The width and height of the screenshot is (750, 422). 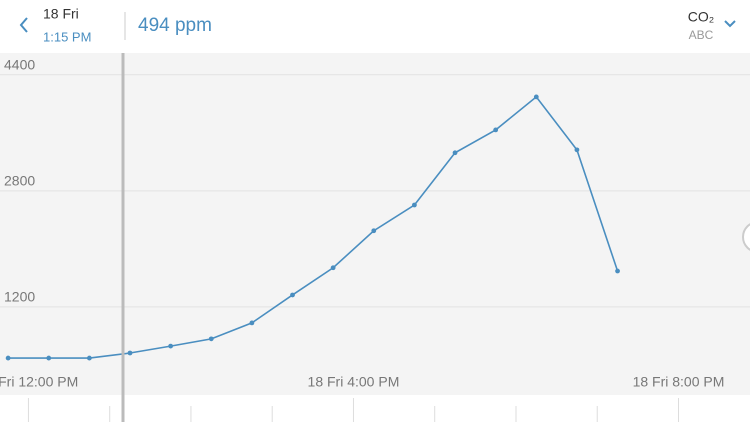 What do you see at coordinates (23, 25) in the screenshot?
I see `back-button` at bounding box center [23, 25].